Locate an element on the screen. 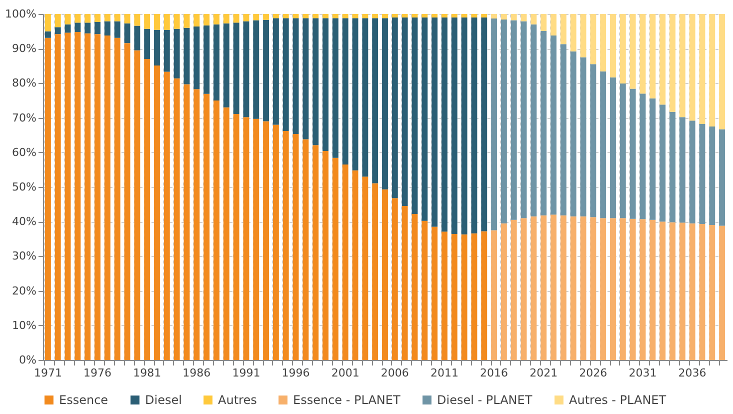  x-tick-label: 1991 is located at coordinates (246, 373).